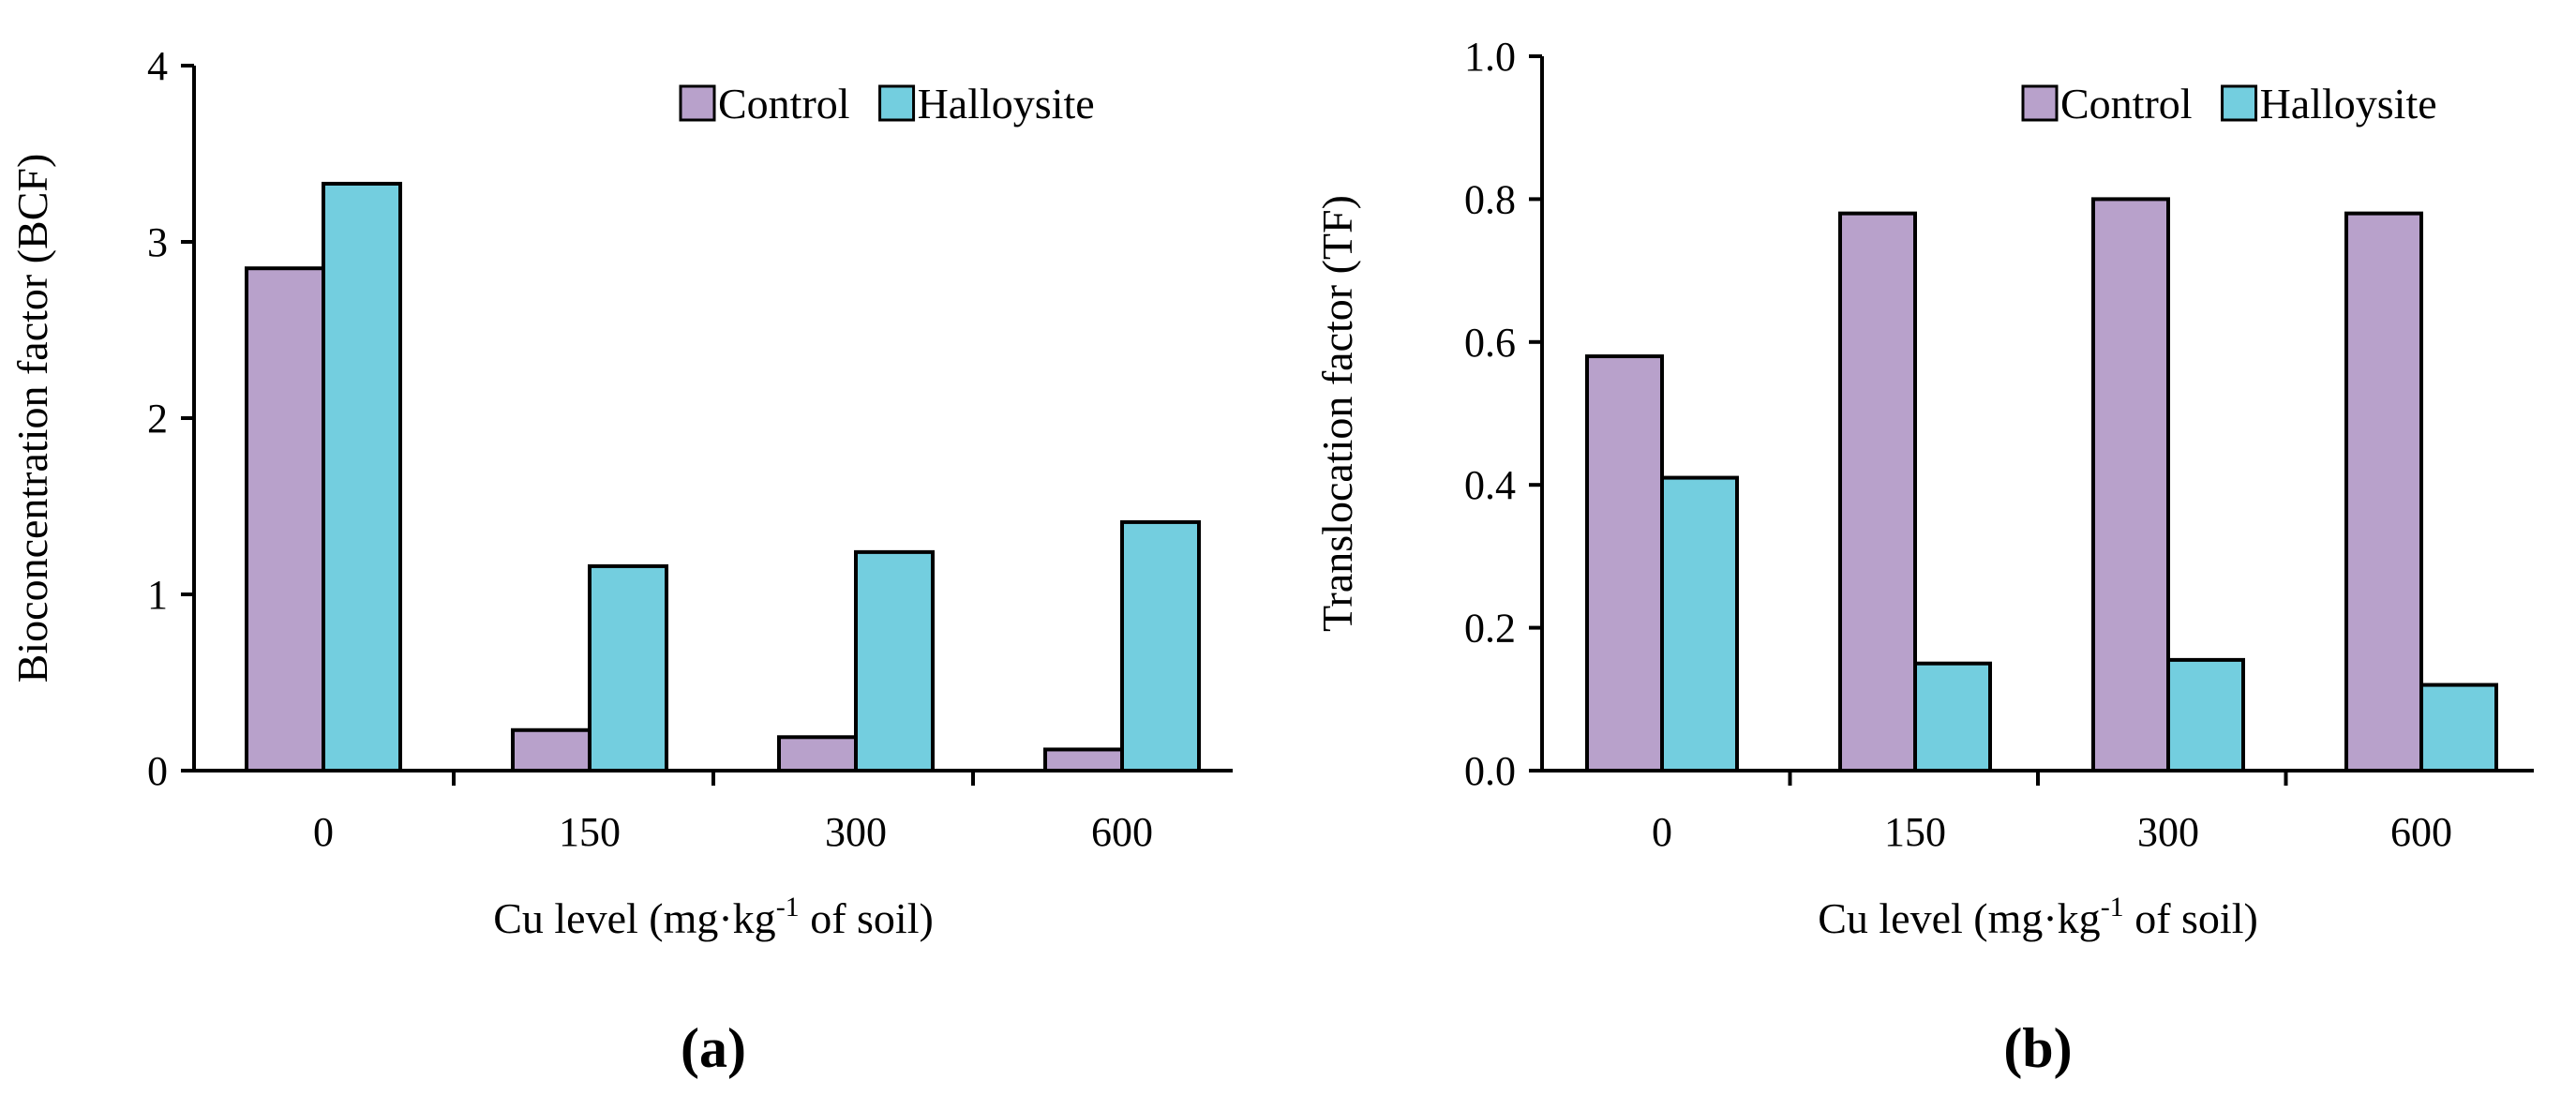 This screenshot has height=1095, width=2576. I want to click on y-axis-title: Bioconcentration factor (BCF), so click(32, 418).